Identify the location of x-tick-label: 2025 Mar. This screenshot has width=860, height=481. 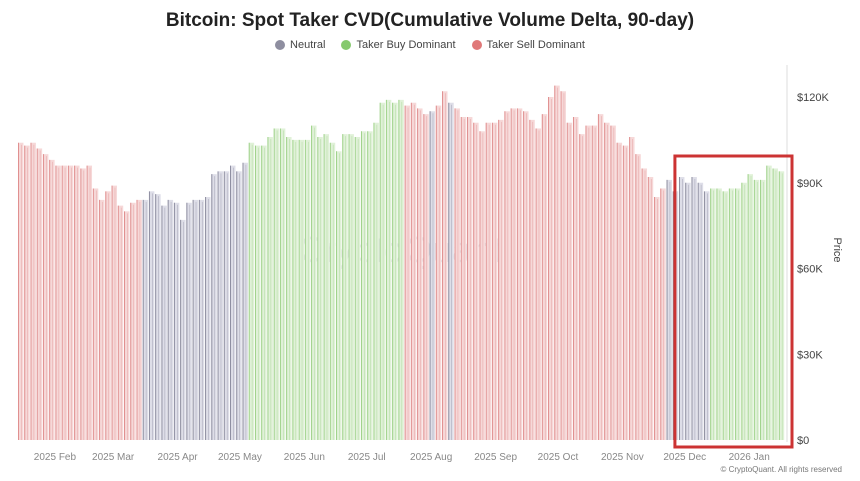
(113, 457).